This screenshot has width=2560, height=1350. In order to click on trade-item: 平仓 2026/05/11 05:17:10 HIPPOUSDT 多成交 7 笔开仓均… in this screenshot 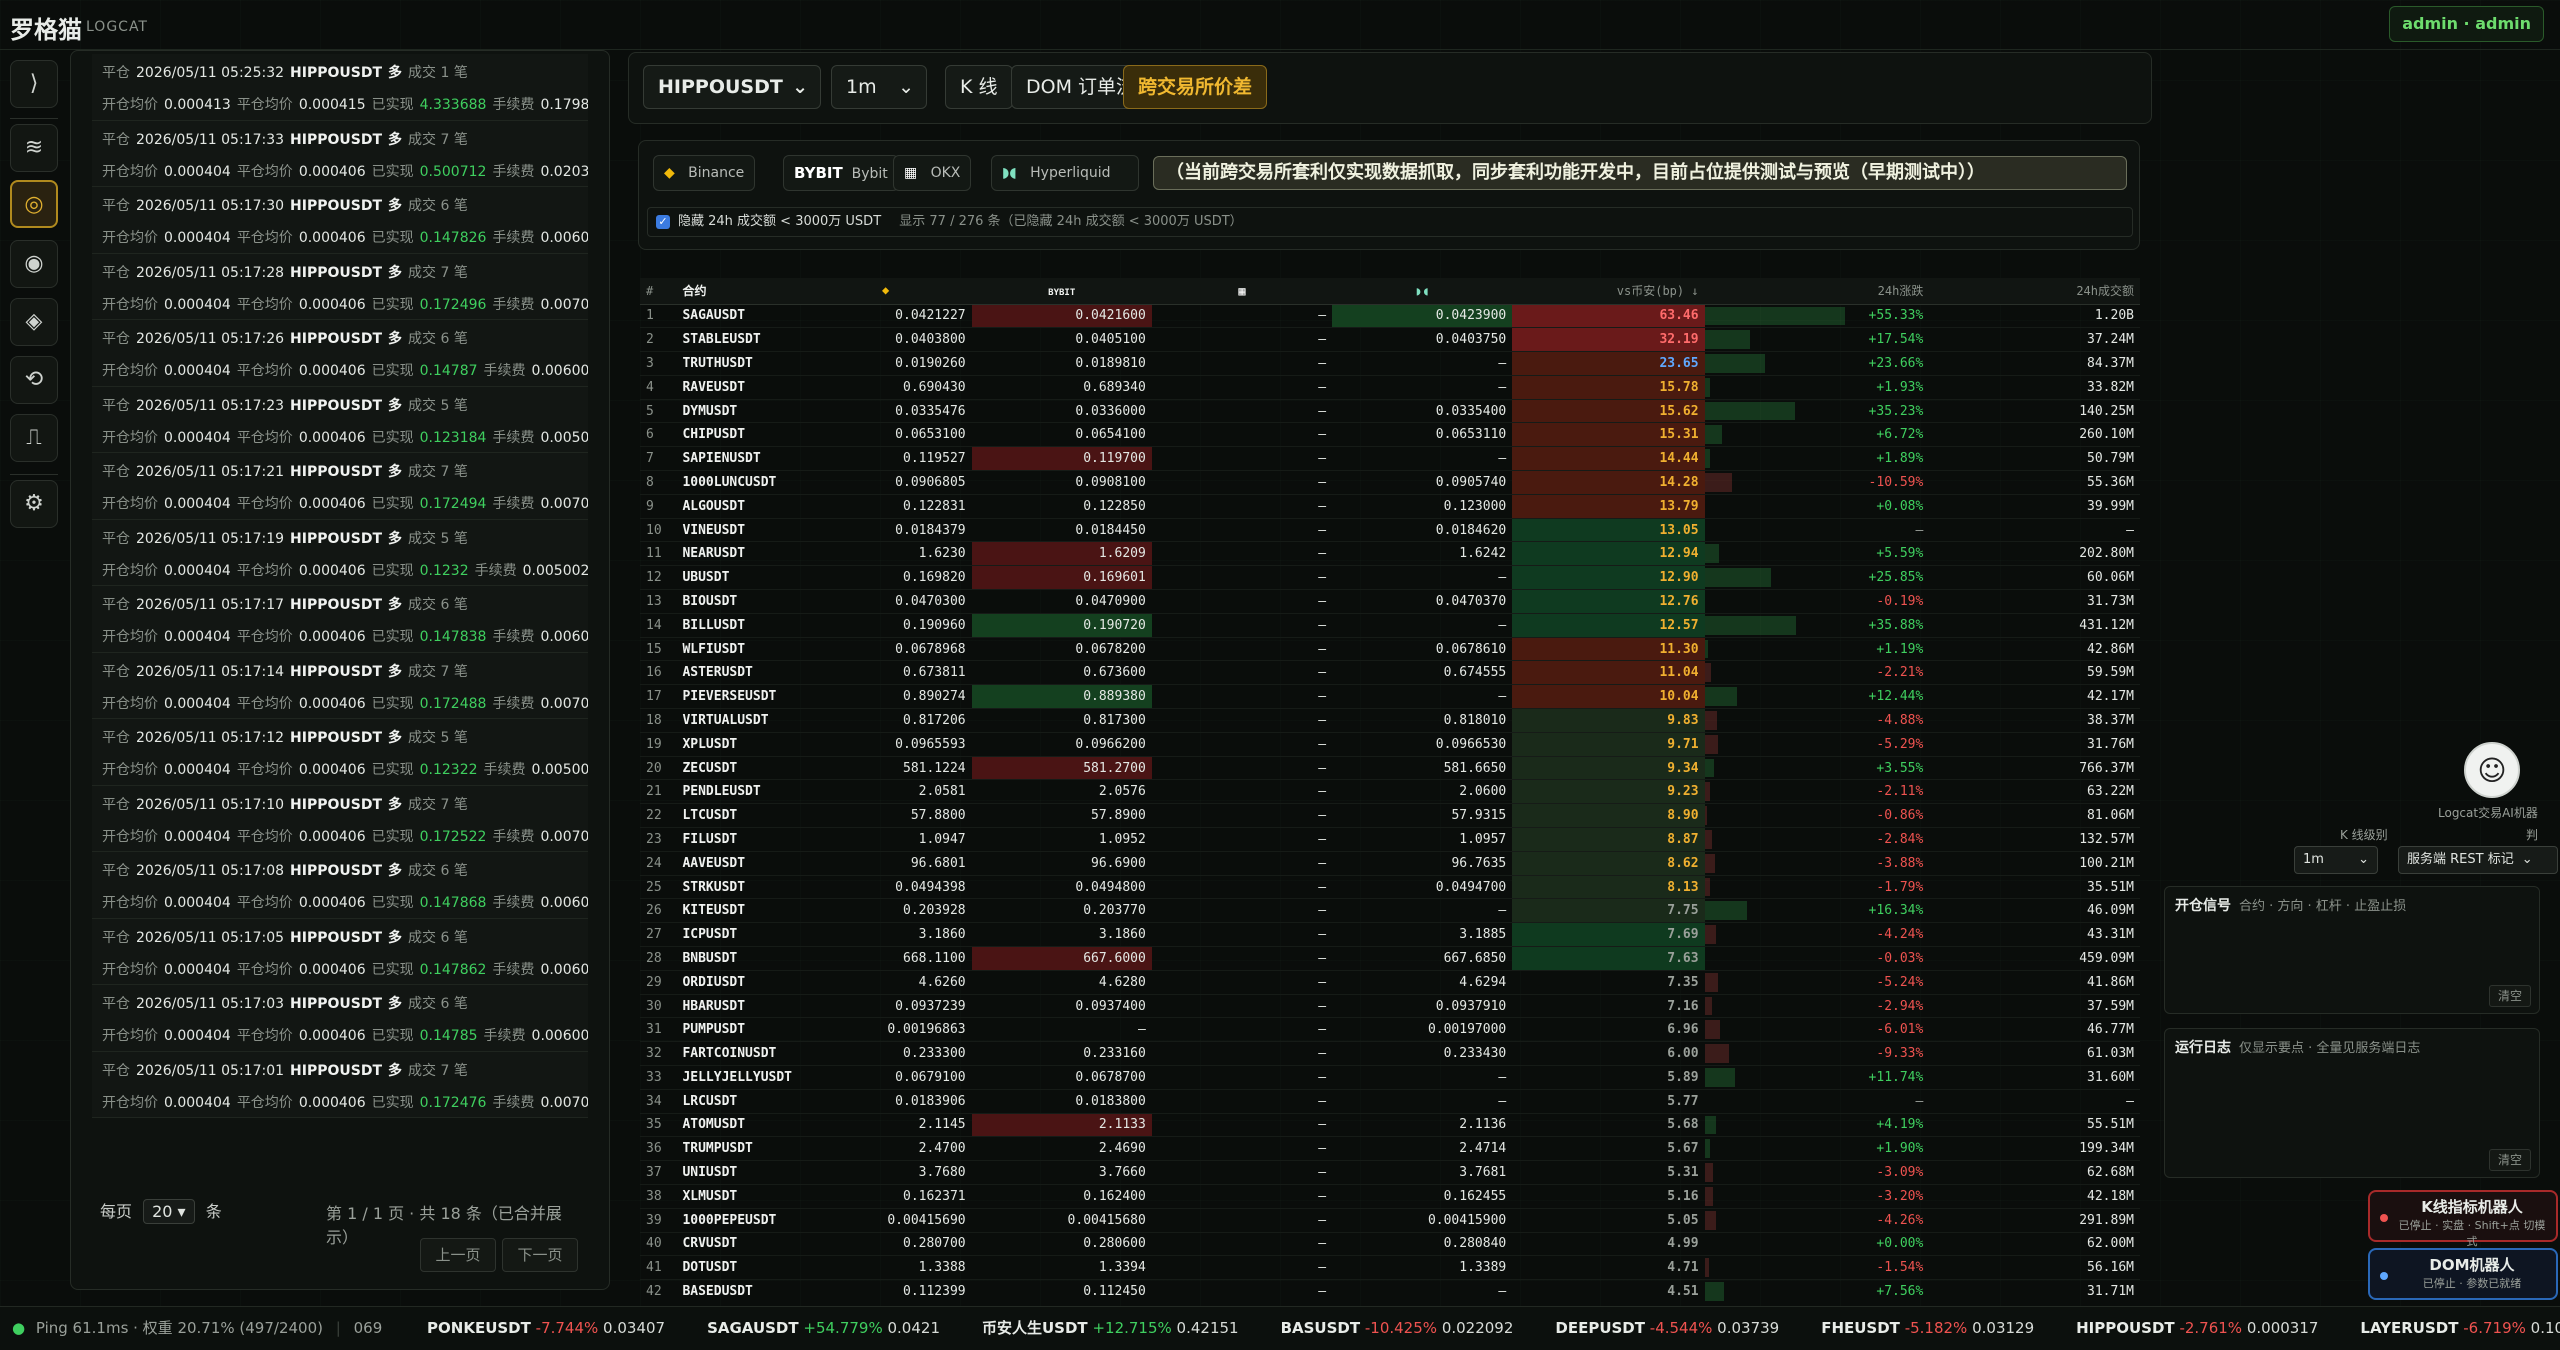, I will do `click(340, 818)`.